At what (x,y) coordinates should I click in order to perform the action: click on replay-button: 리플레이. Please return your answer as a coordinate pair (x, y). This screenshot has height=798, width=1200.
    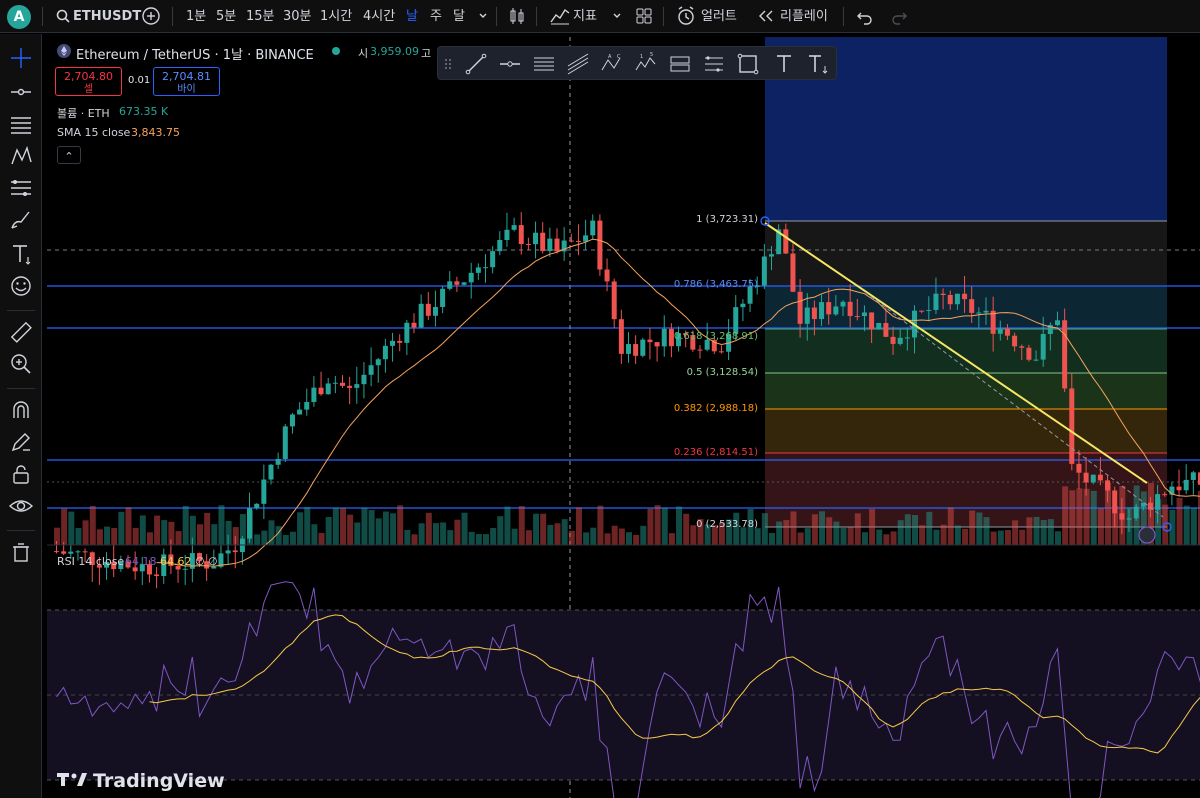
    Looking at the image, I should click on (804, 16).